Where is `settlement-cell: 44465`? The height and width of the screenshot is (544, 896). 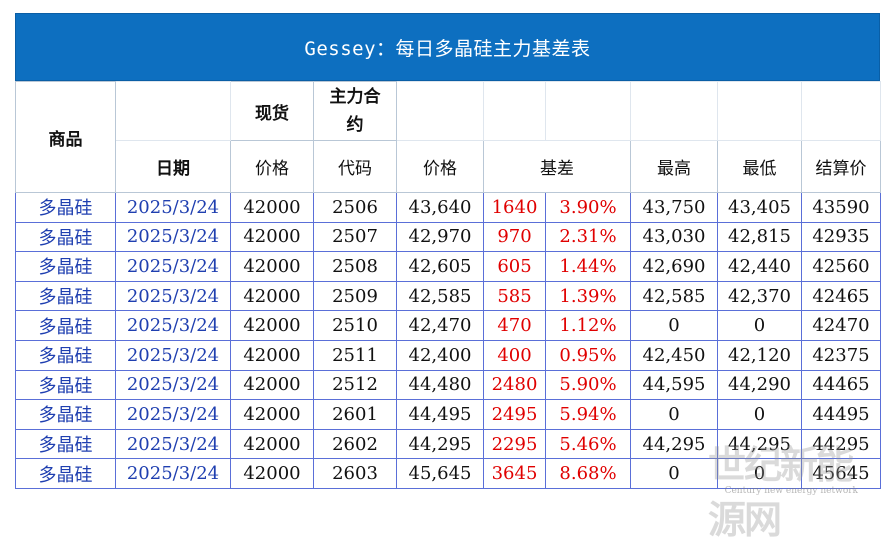 settlement-cell: 44465 is located at coordinates (841, 385).